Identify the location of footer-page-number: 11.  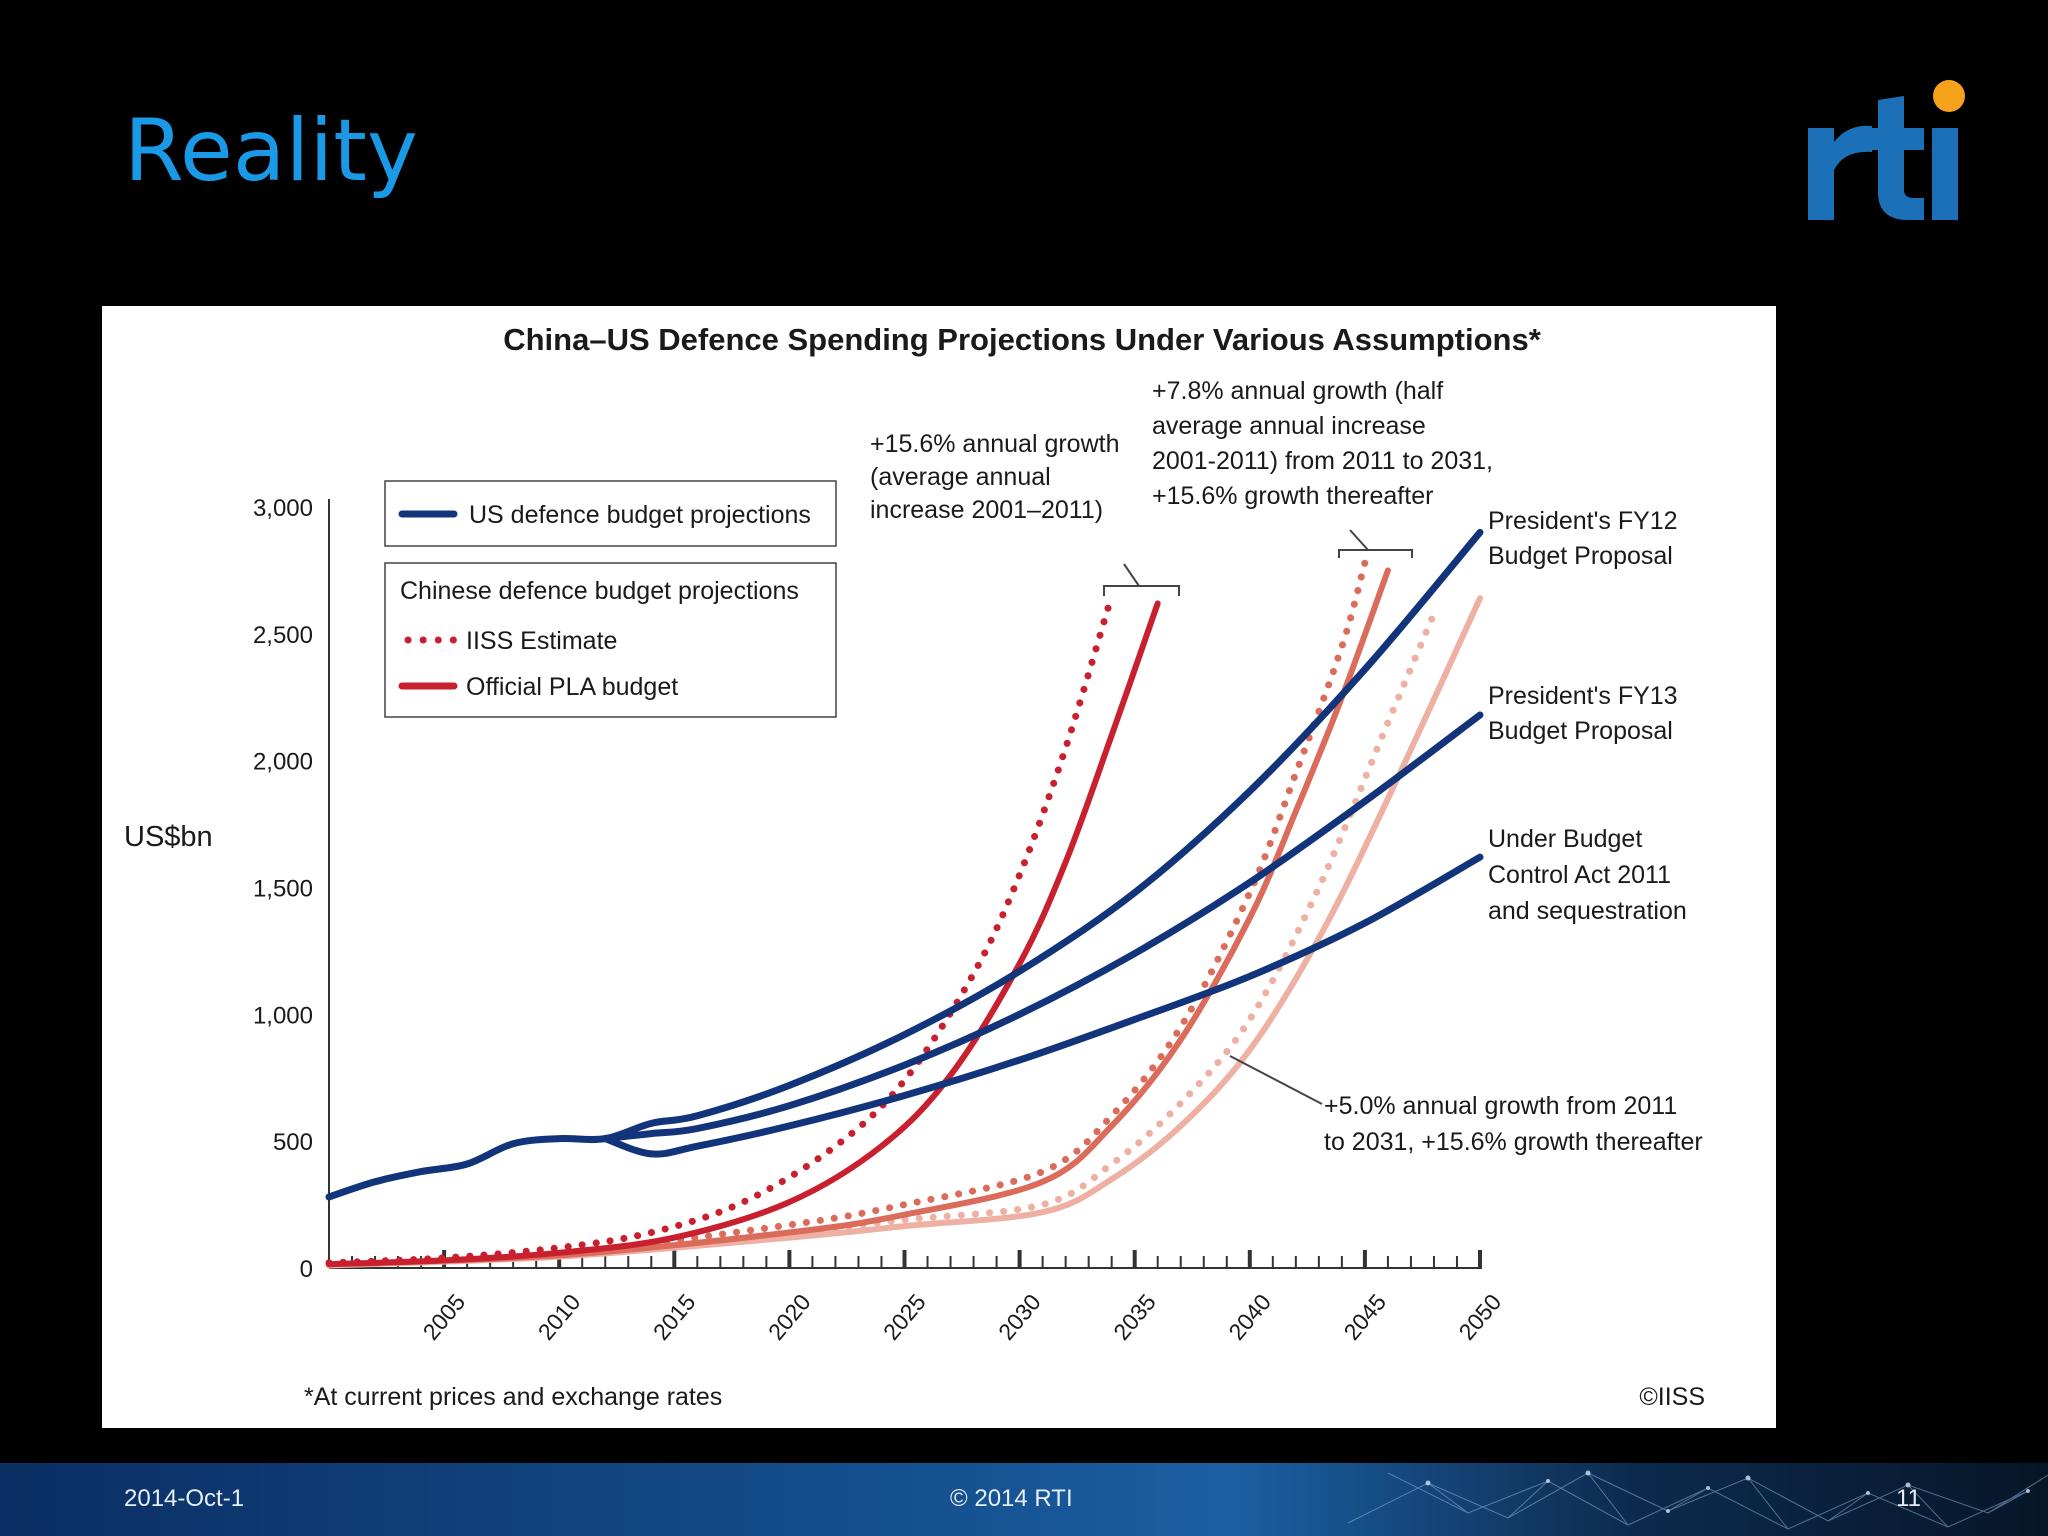
(1908, 1498).